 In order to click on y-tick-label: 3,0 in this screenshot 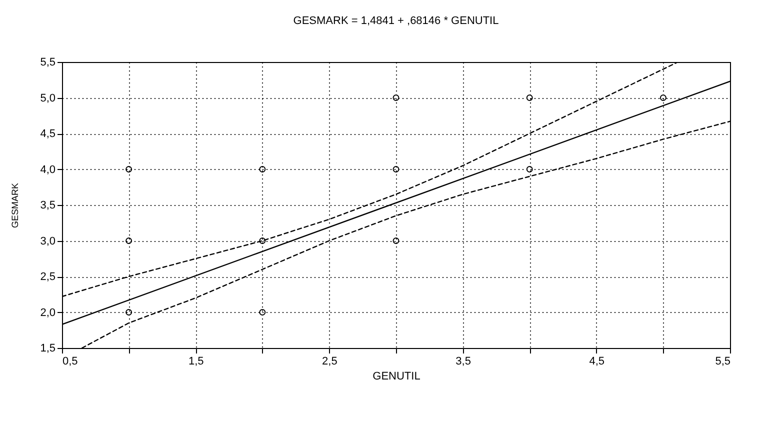, I will do `click(48, 241)`.